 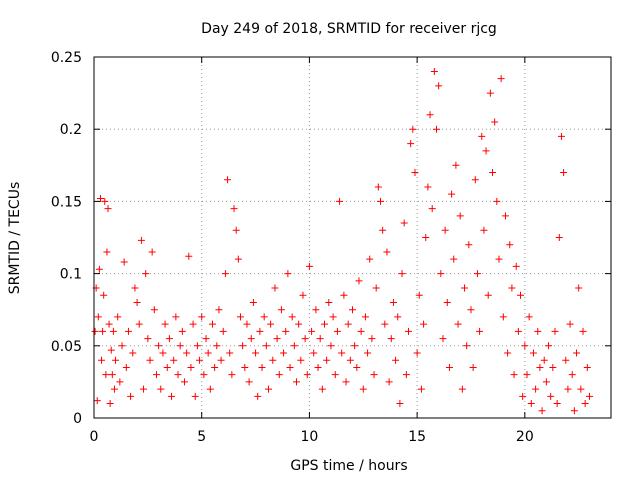 I want to click on y-tick-labels: 0 0.05 0.1 0.15 0.2 0.25, so click(x=66, y=238).